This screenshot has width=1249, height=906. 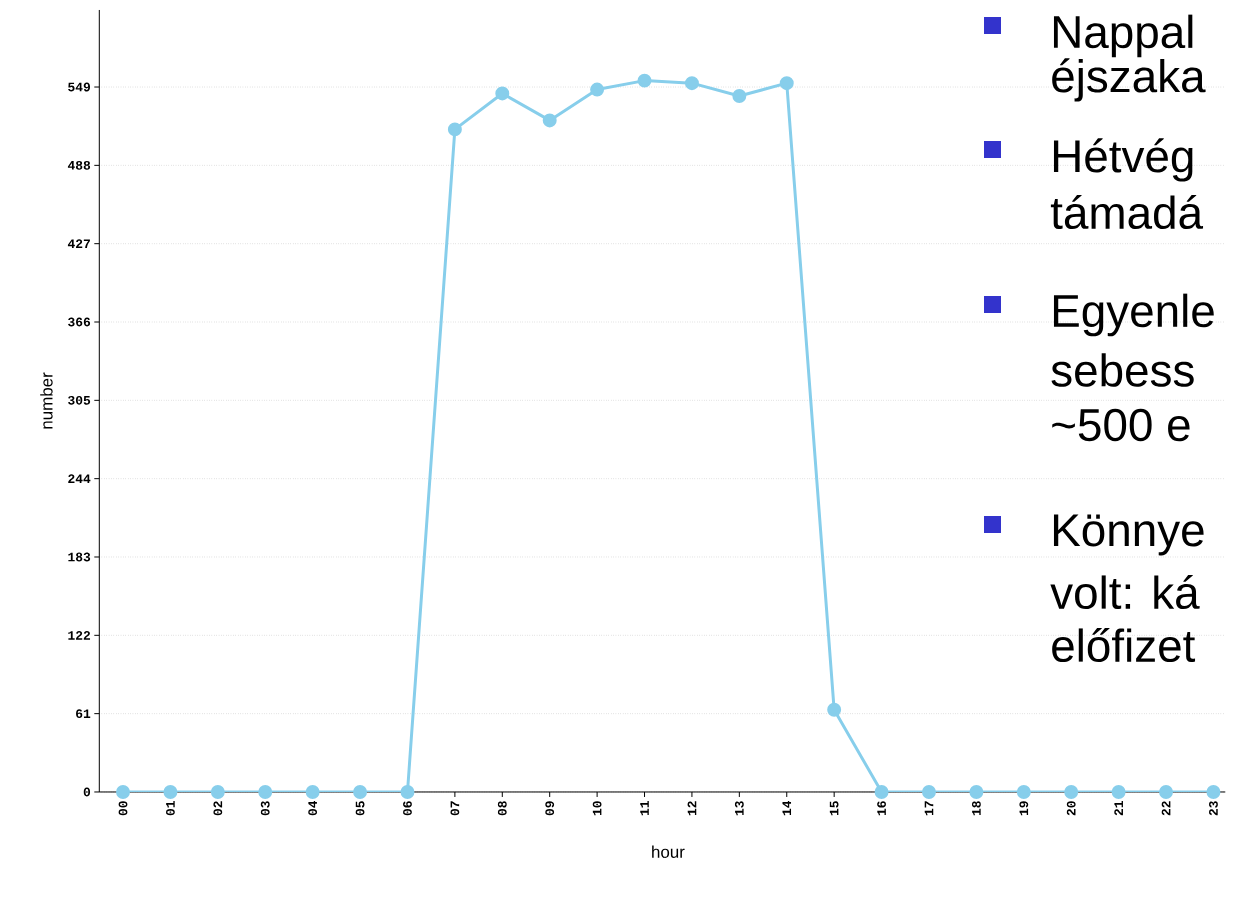 I want to click on annotation: Könnye, so click(x=1128, y=535).